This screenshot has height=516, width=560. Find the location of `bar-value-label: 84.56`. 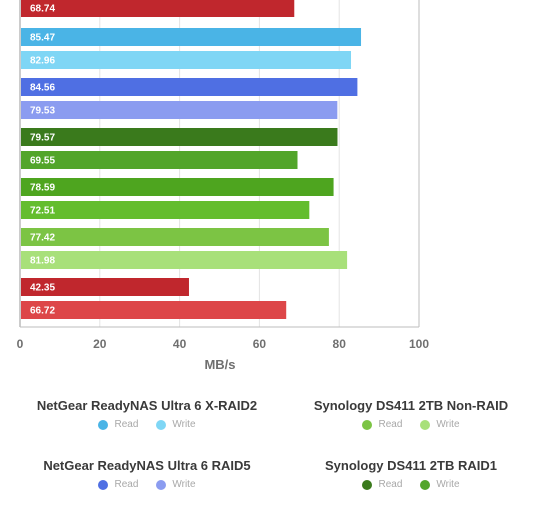

bar-value-label: 84.56 is located at coordinates (42, 88).